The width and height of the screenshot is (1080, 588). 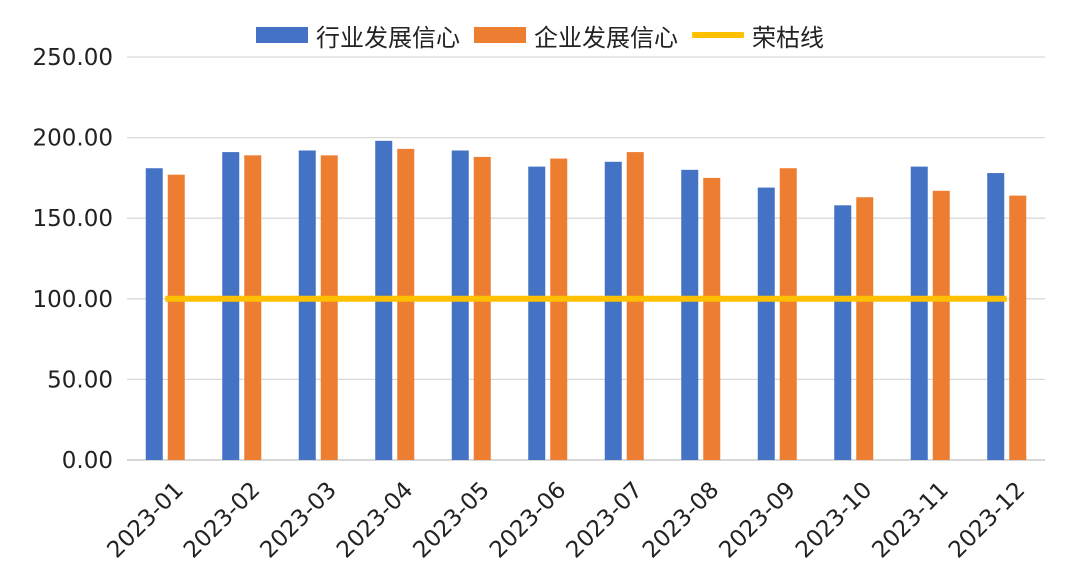 What do you see at coordinates (451, 520) in the screenshot?
I see `x-tick-label: 2023-05` at bounding box center [451, 520].